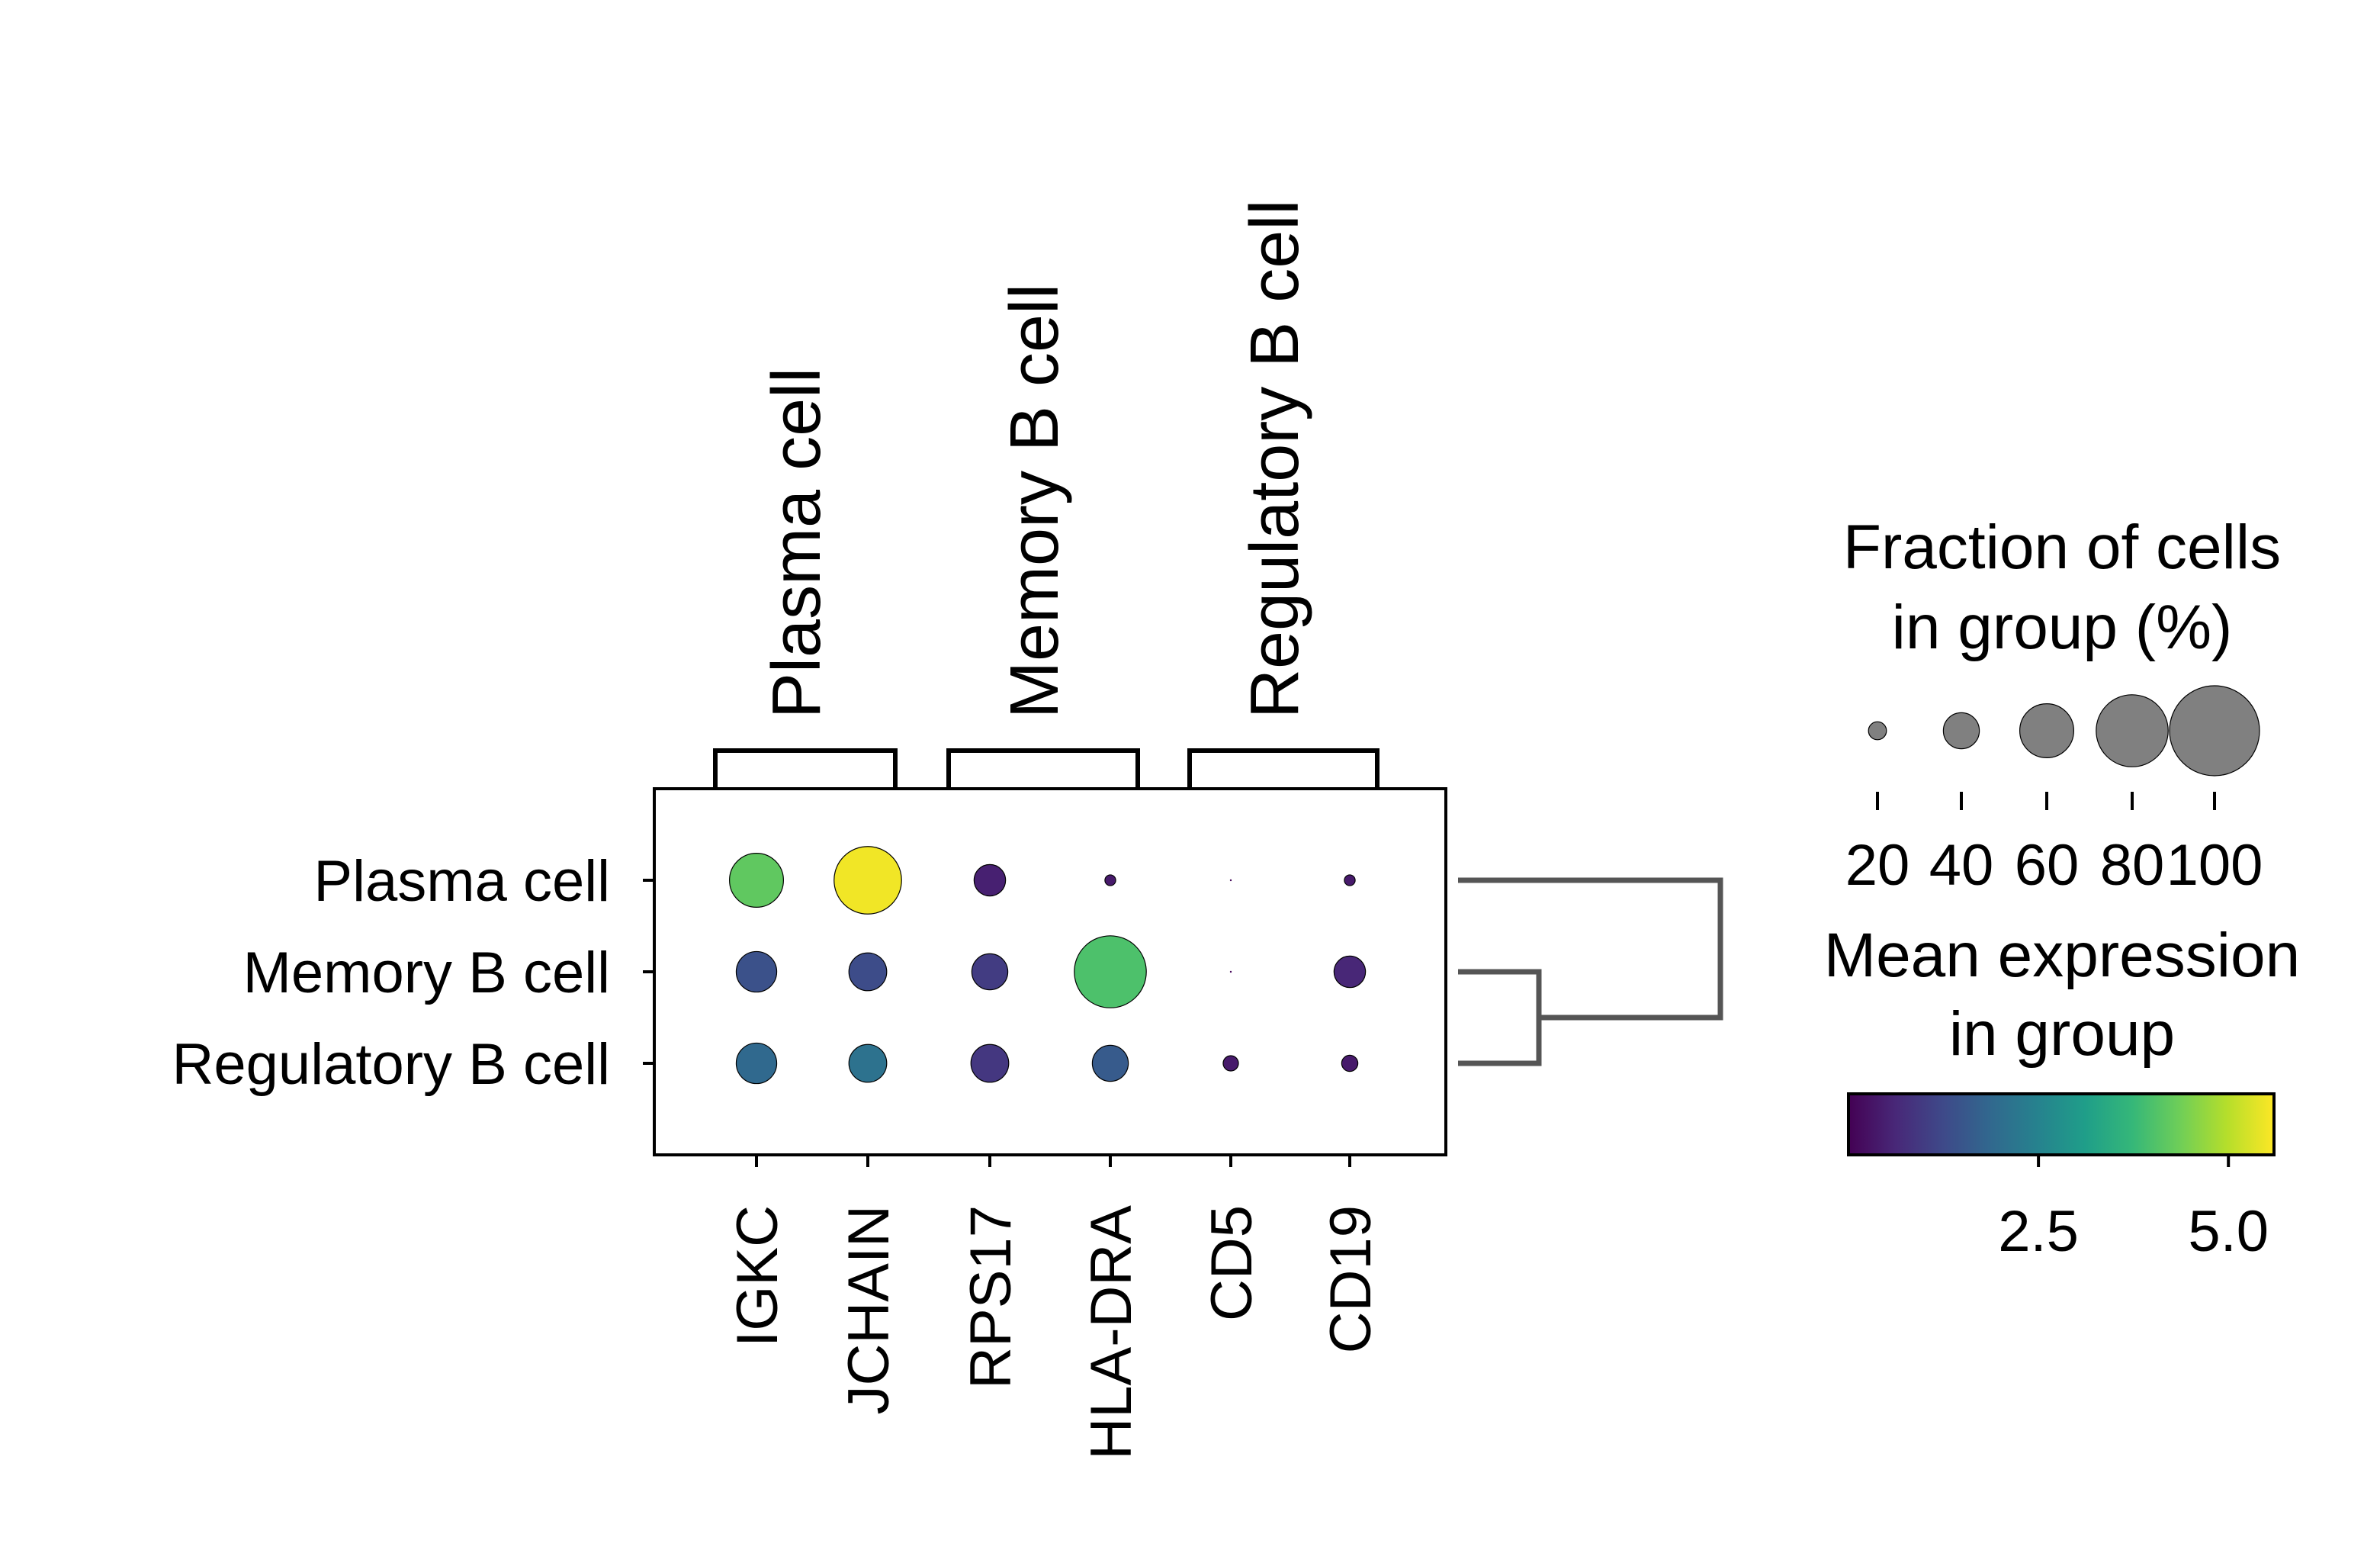 This screenshot has width=2380, height=1566. Describe the element at coordinates (2062, 1034) in the screenshot. I see `color-legend-title-line2: in group` at that location.